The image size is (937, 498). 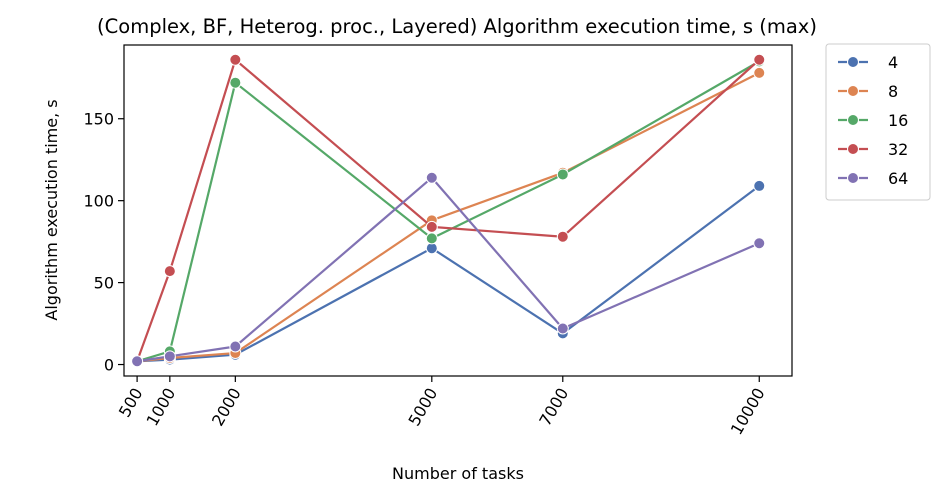 I want to click on y-tick-label: 0, so click(x=109, y=365).